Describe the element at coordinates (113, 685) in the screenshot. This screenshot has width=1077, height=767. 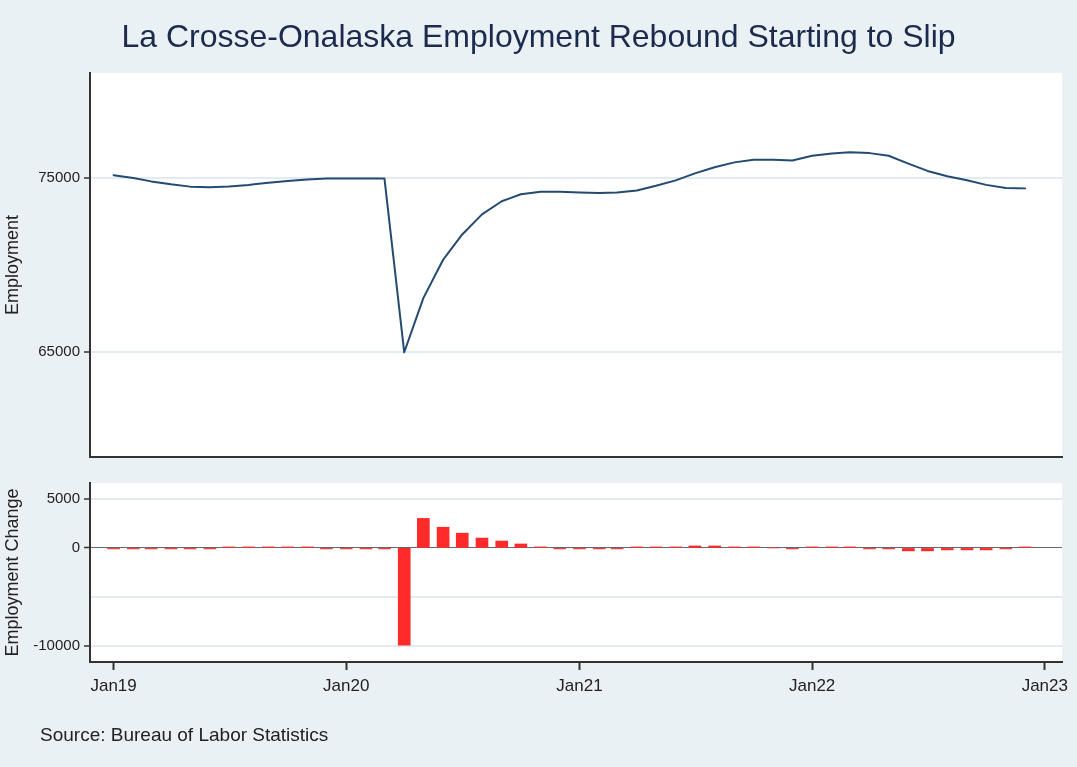
I see `x-tick-label: Jan19` at that location.